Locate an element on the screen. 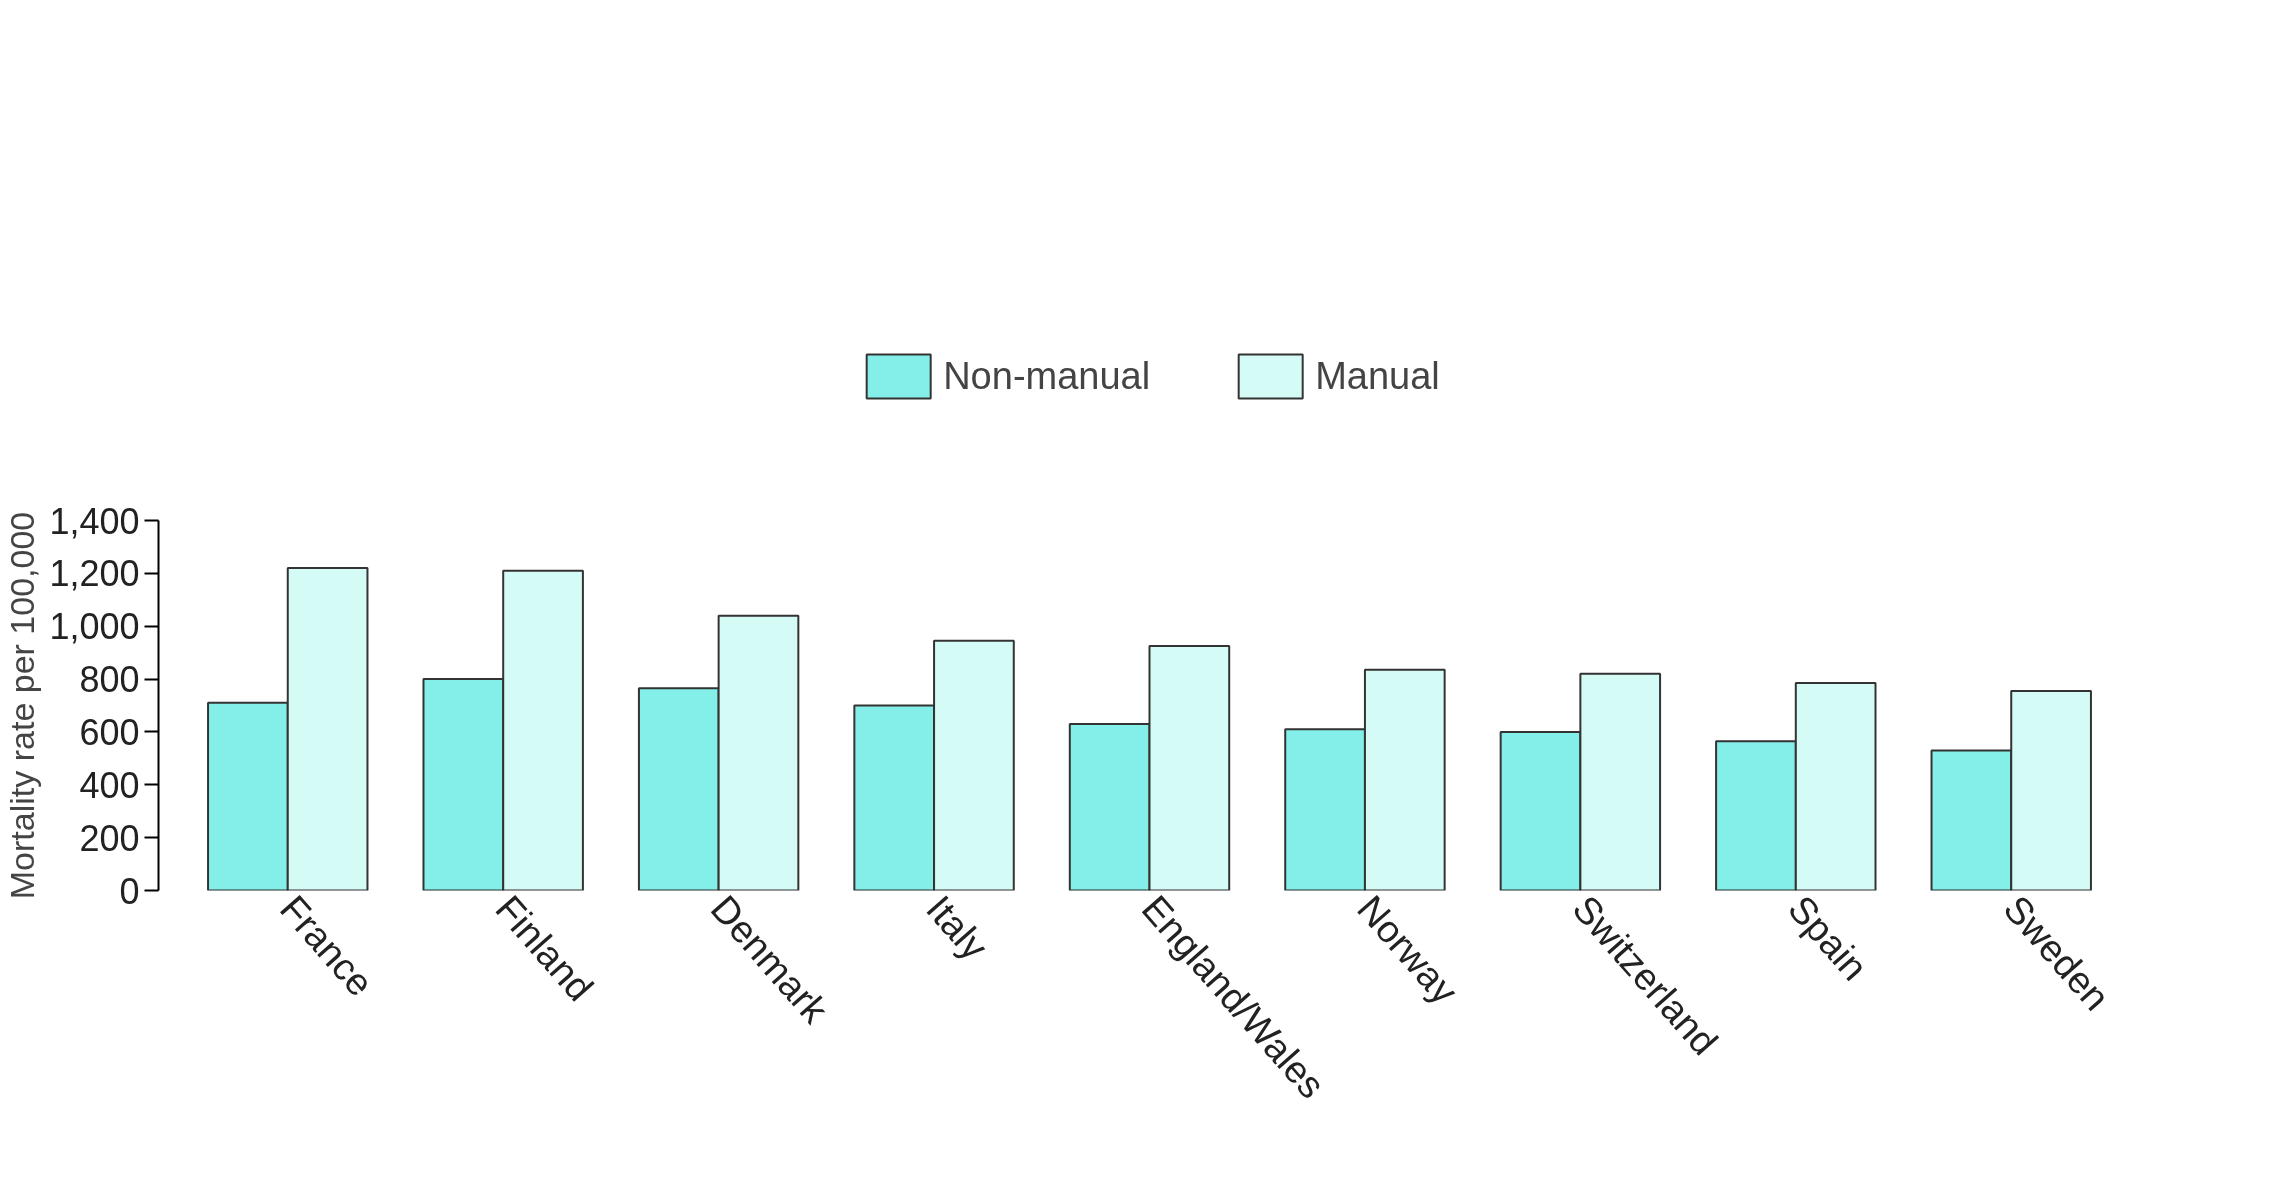 The height and width of the screenshot is (1186, 2269). y-axis-title: Mortality rate per 100,000 is located at coordinates (22, 705).